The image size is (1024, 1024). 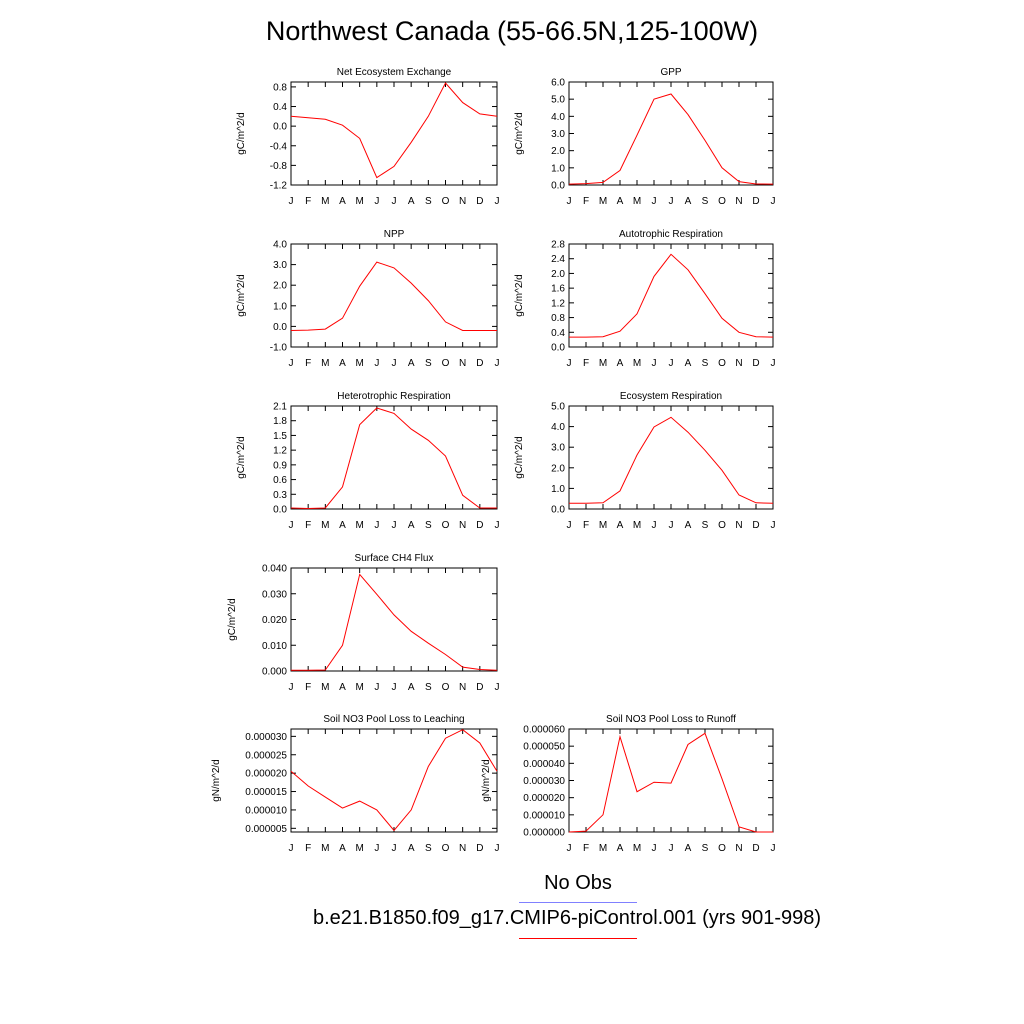 I want to click on y-tick-label: 0.3, so click(x=280, y=495).